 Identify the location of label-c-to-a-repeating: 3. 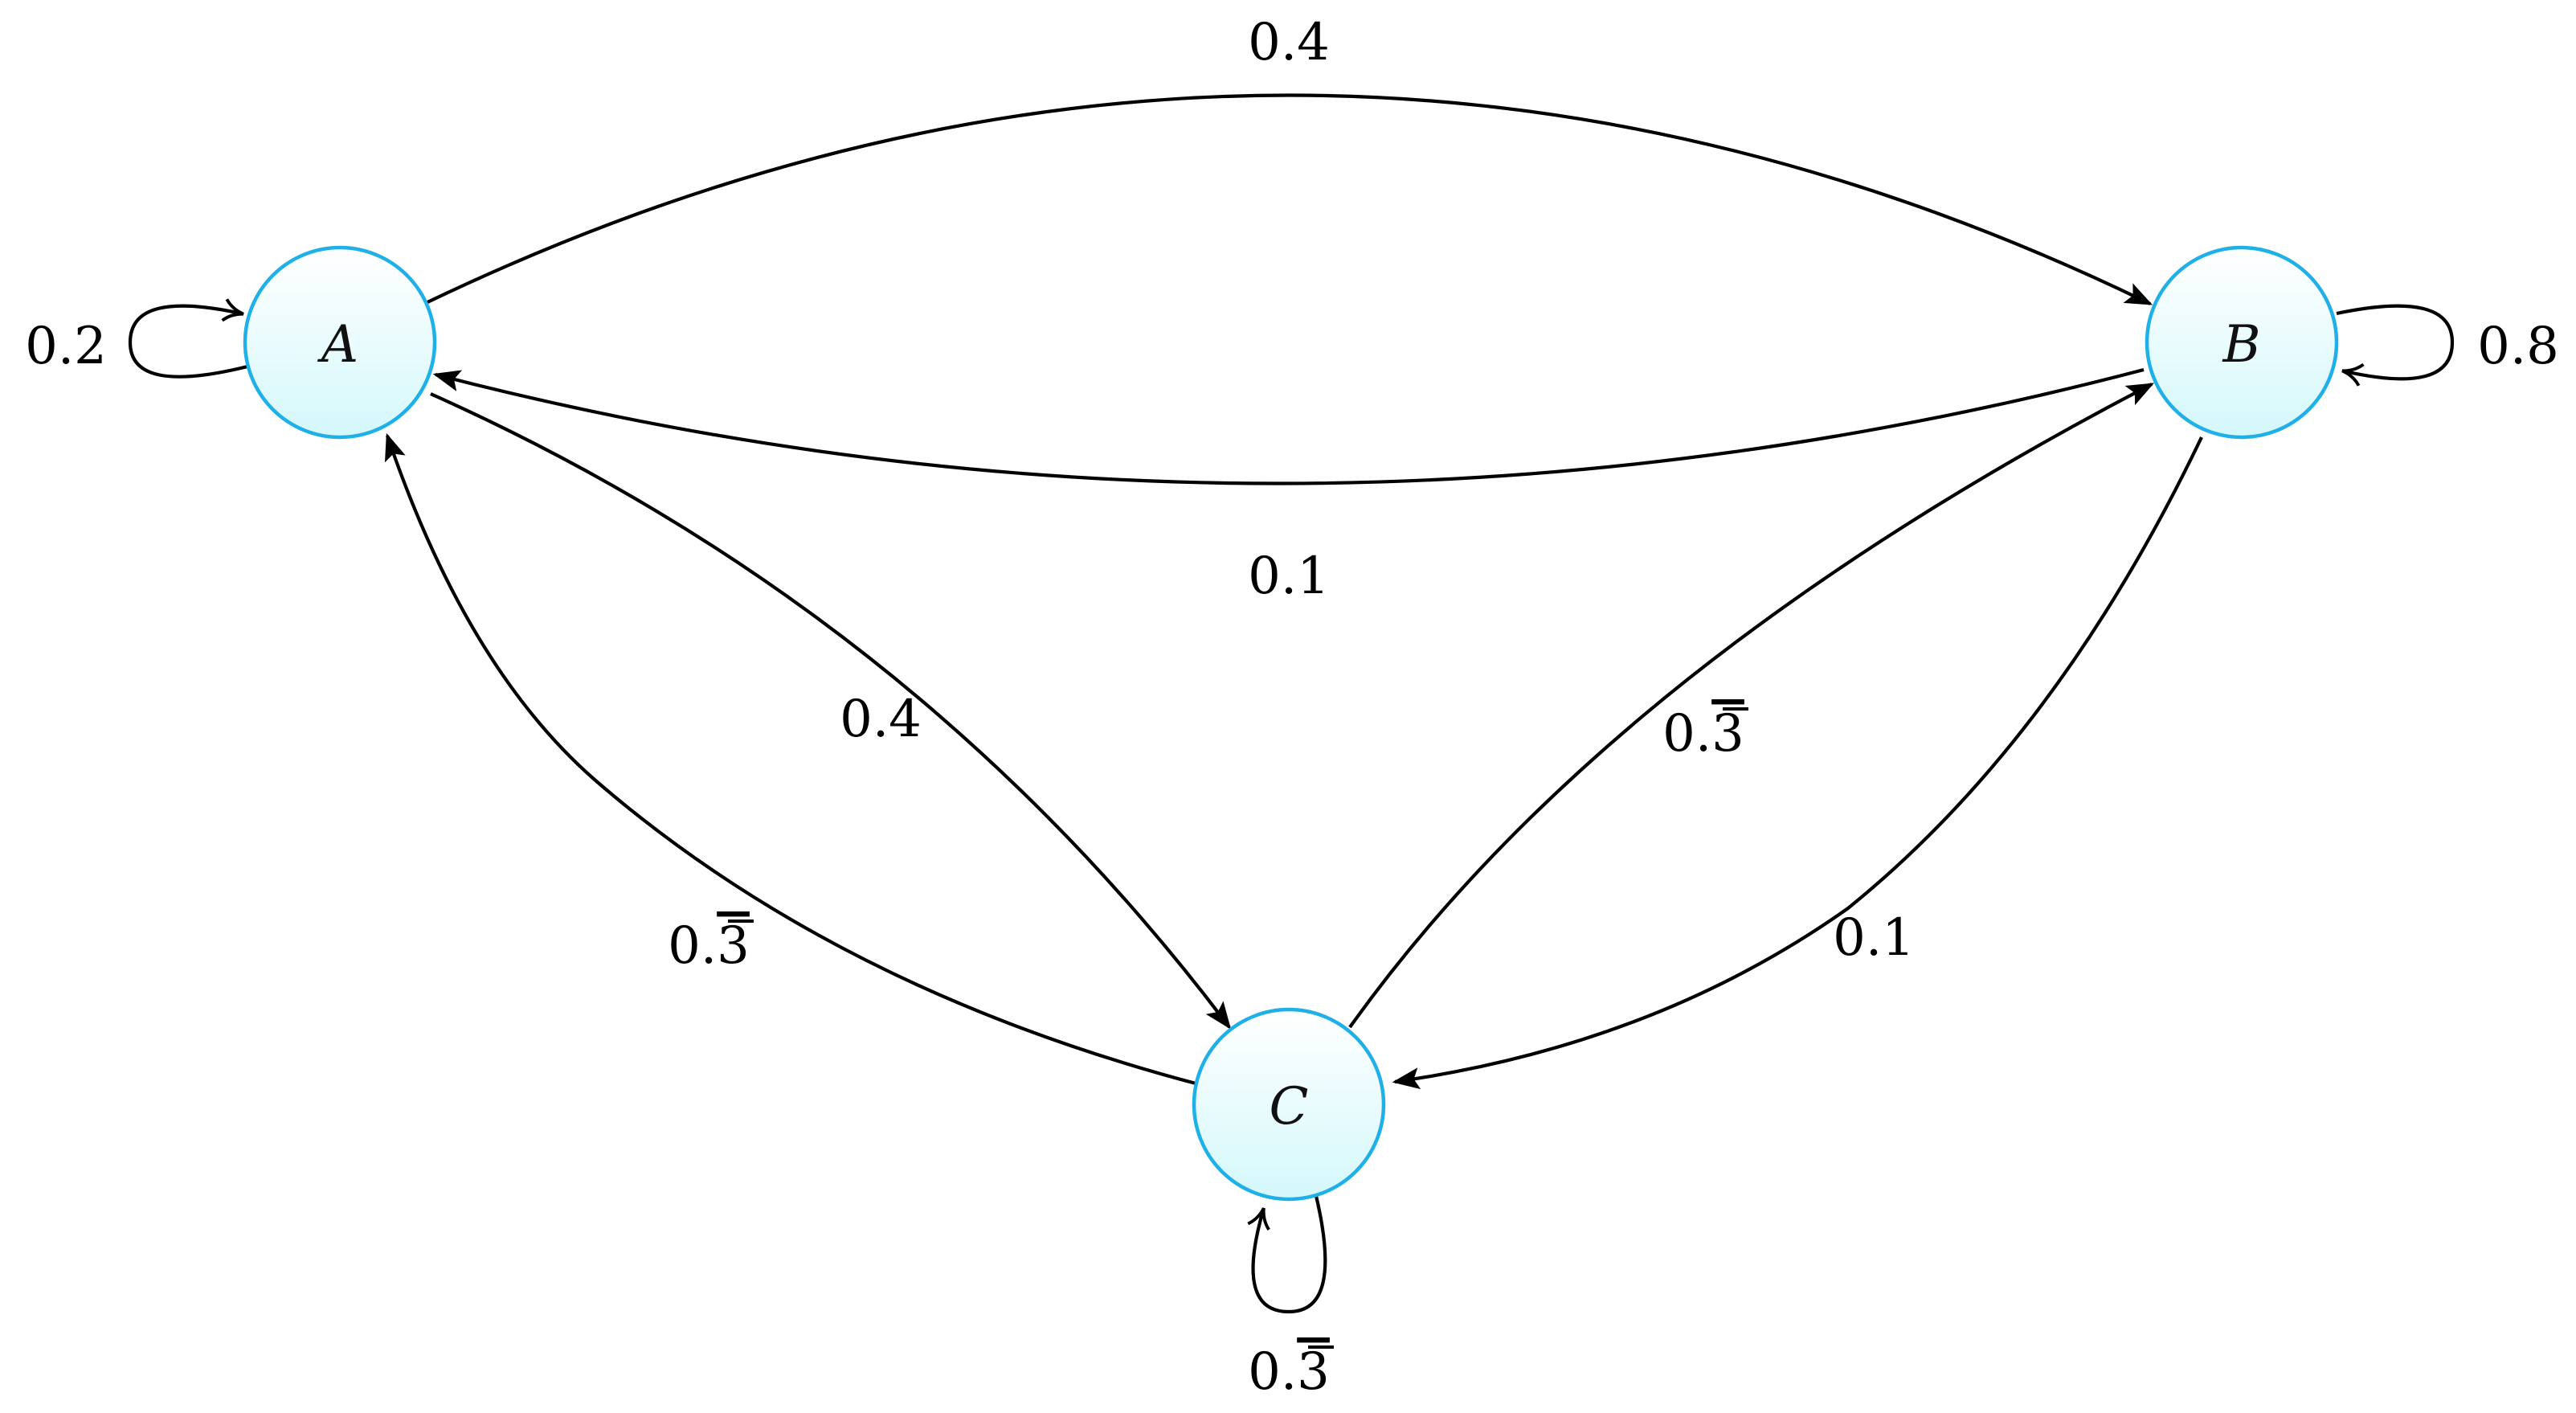
(733, 946).